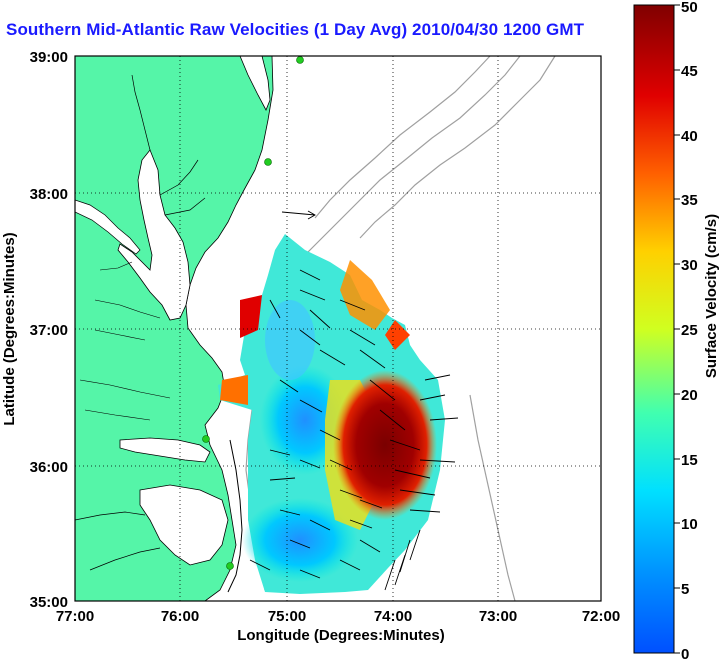 This screenshot has height=659, width=724. I want to click on colorbar-title: Surface Velocity (cm/s), so click(711, 296).